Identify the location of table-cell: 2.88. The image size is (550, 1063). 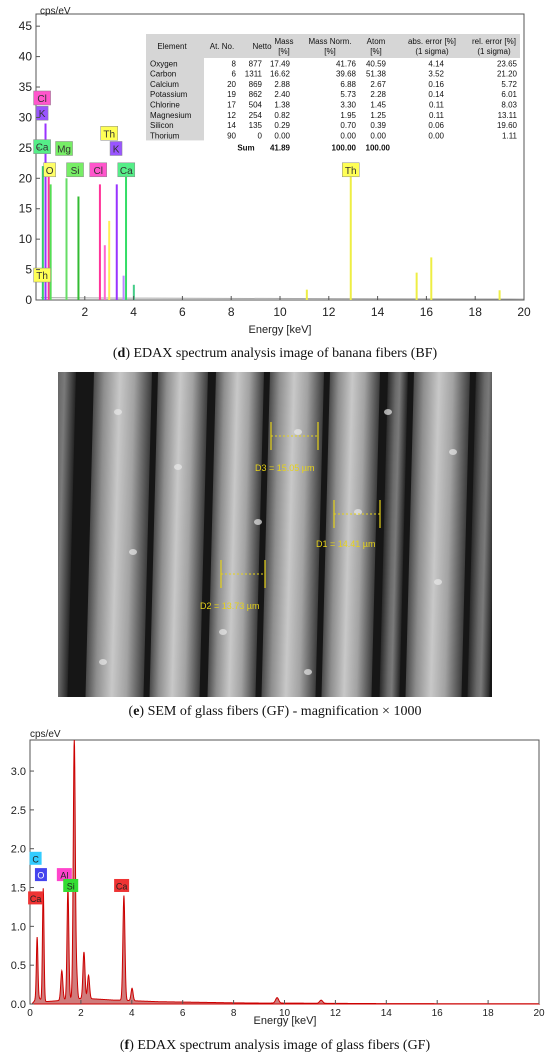
(282, 84).